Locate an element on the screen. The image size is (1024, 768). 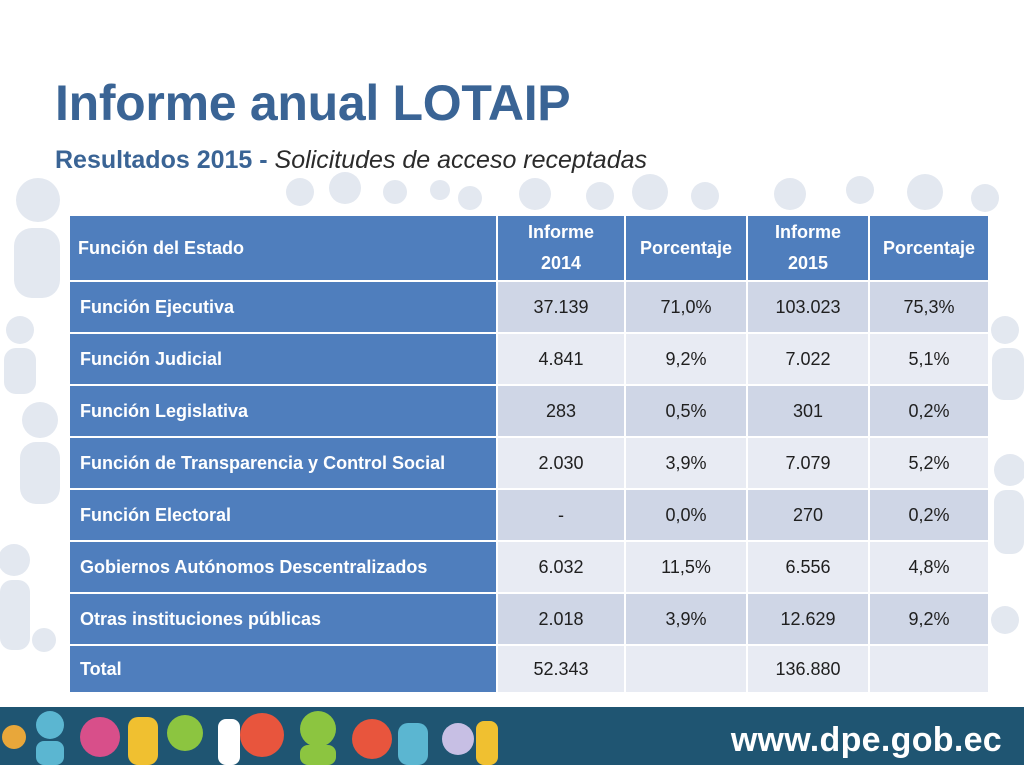
header-porcentaje-2014: Porcentaje is located at coordinates (686, 248).